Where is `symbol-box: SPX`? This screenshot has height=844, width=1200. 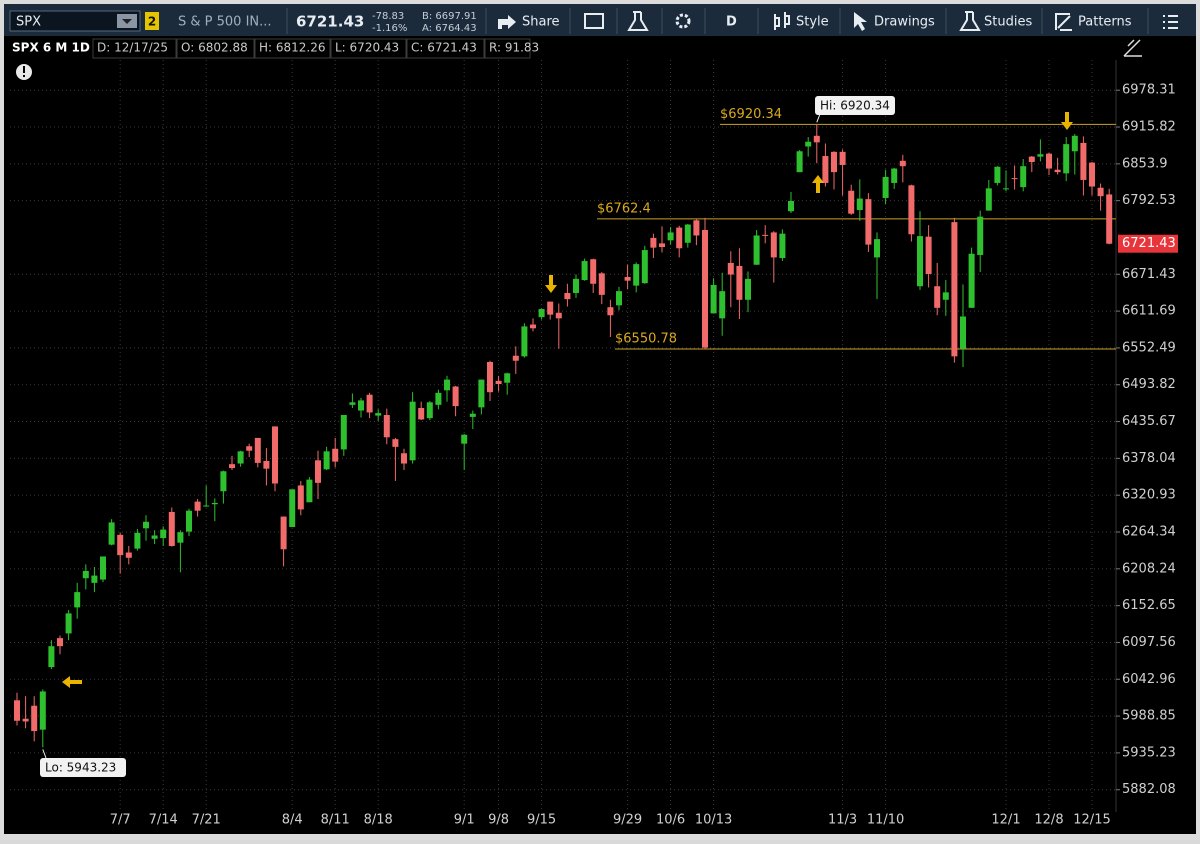 symbol-box: SPX is located at coordinates (75, 21).